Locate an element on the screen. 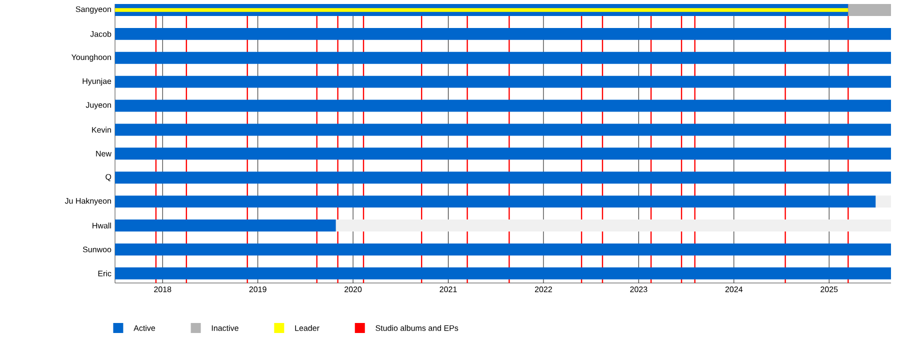 This screenshot has height=350, width=900. x-tick-label: 2024 is located at coordinates (734, 289).